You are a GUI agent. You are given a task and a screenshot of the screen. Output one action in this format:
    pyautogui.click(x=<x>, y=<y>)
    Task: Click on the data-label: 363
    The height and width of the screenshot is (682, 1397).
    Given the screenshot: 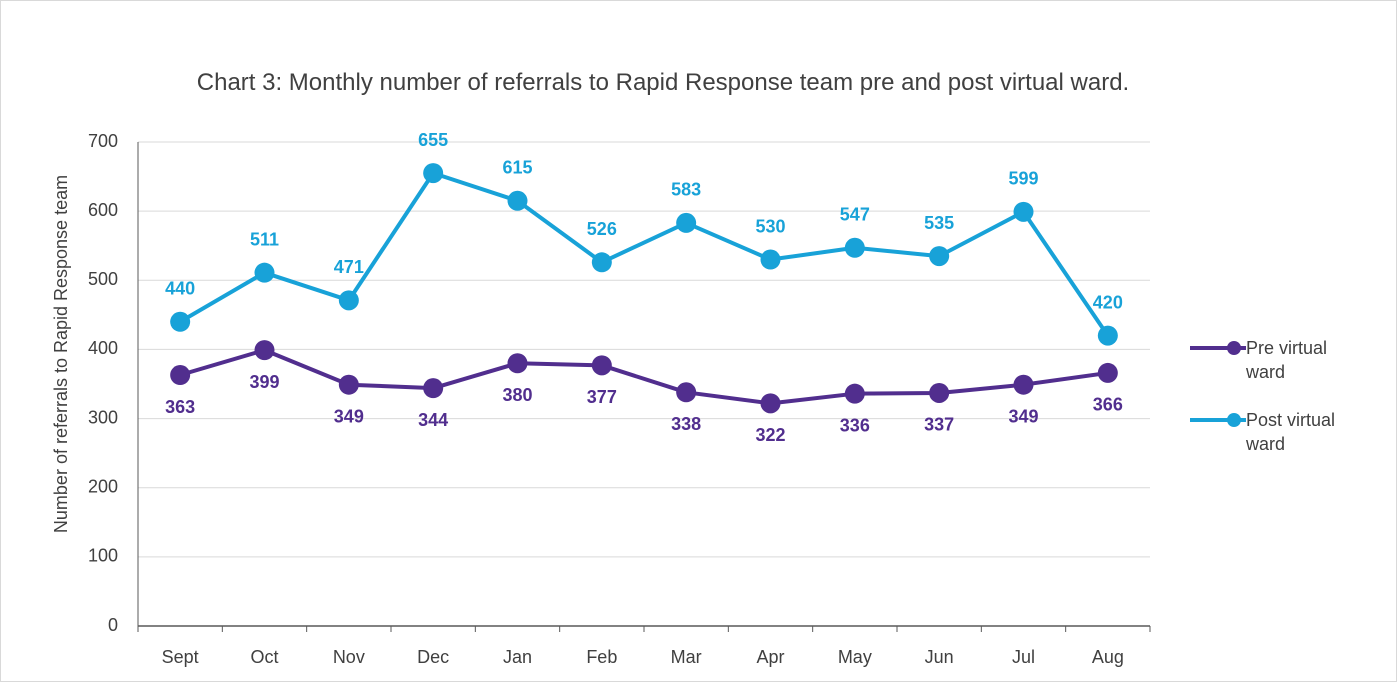 What is the action you would take?
    pyautogui.click(x=180, y=407)
    